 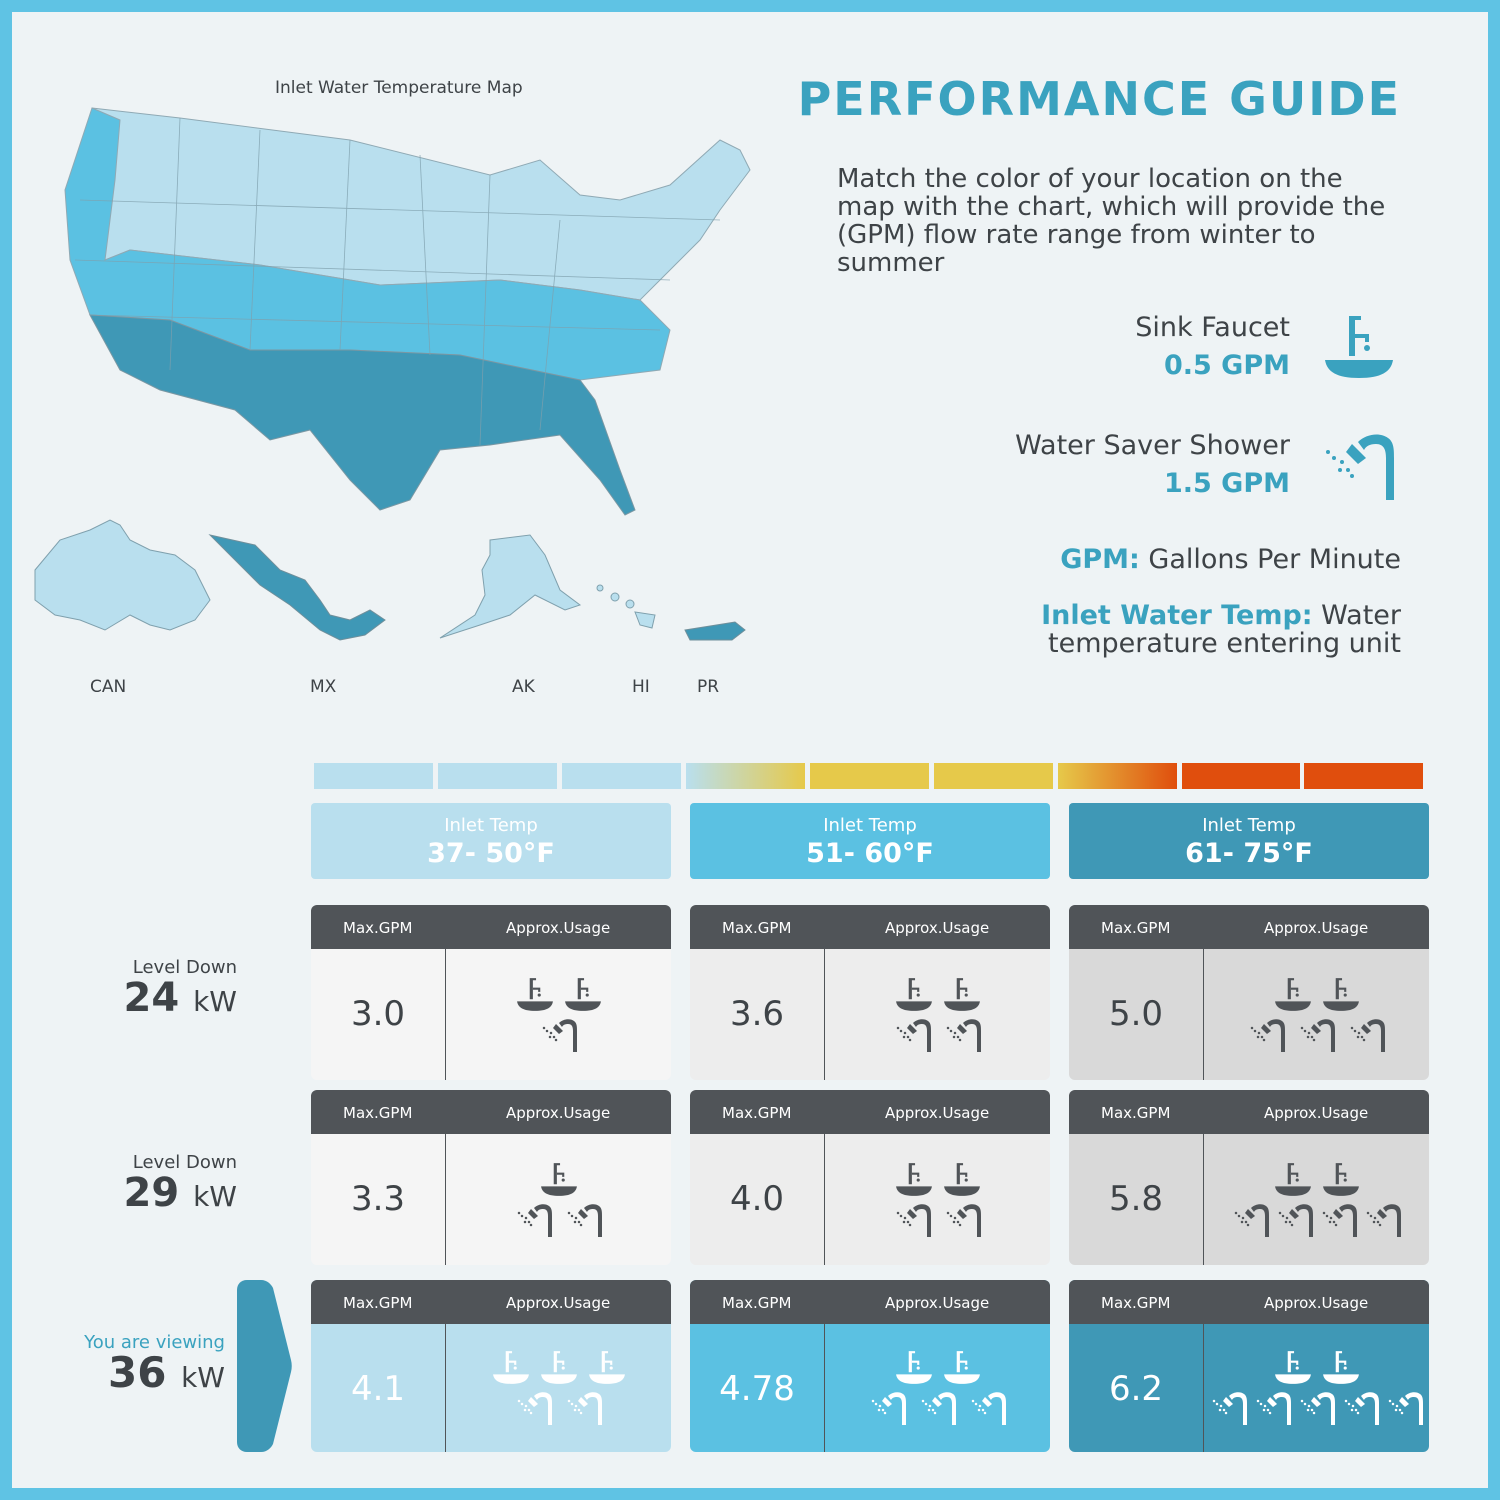 What do you see at coordinates (491, 841) in the screenshot?
I see `temp-header-cold: Inlet Temp 37- 50°F` at bounding box center [491, 841].